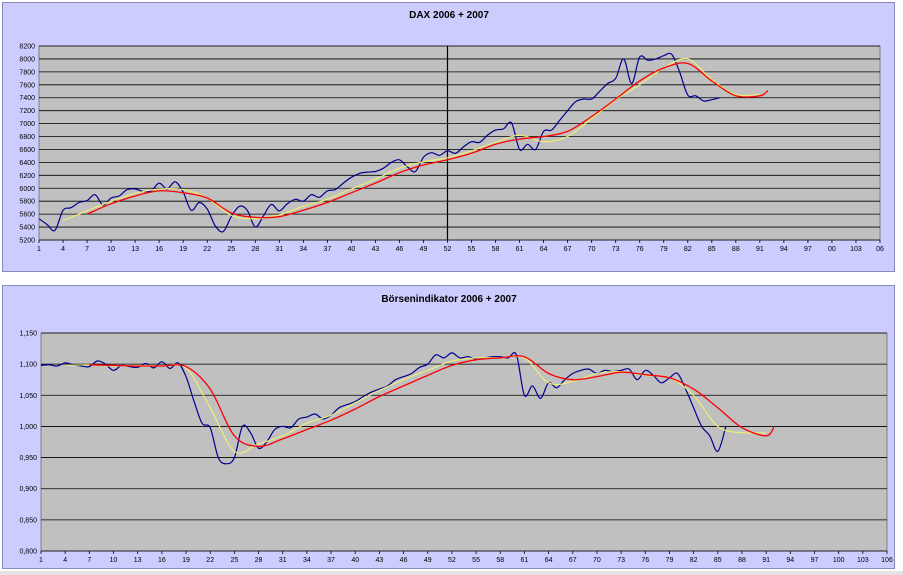 The width and height of the screenshot is (903, 575). Describe the element at coordinates (27, 85) in the screenshot. I see `y-tick-label: 7600` at that location.